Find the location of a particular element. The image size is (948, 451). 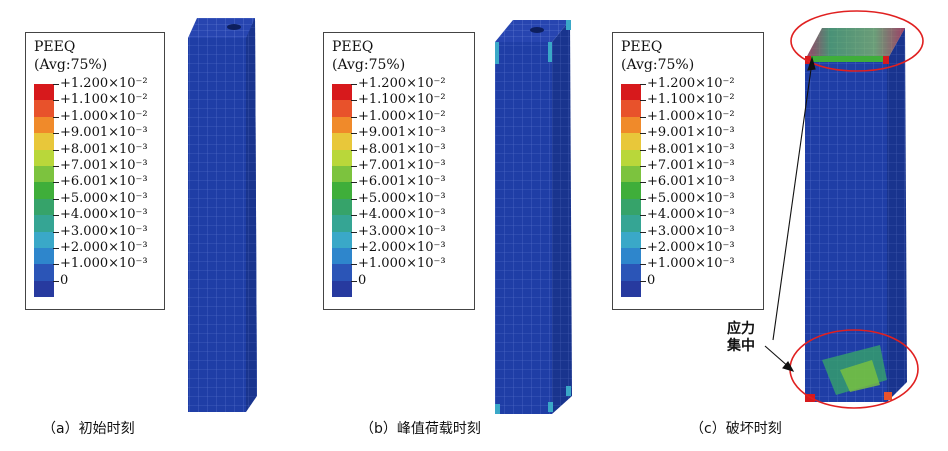

annotation-arrows is located at coordinates (790, 214).